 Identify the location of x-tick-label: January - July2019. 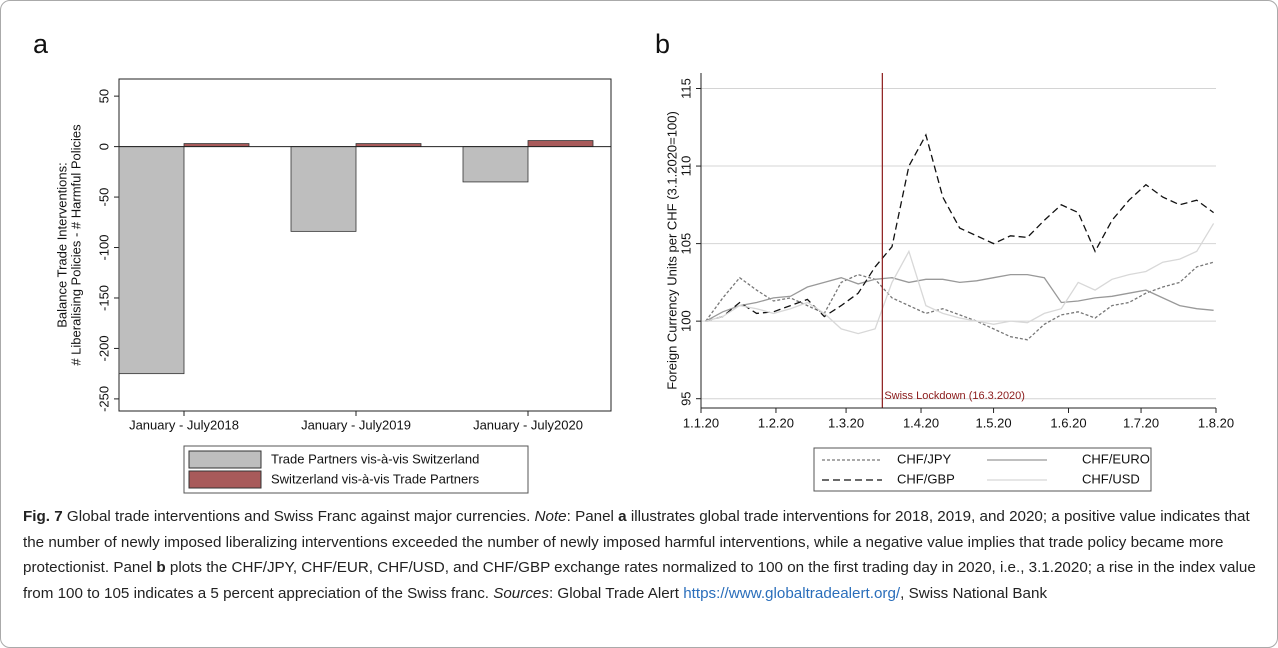
(356, 424).